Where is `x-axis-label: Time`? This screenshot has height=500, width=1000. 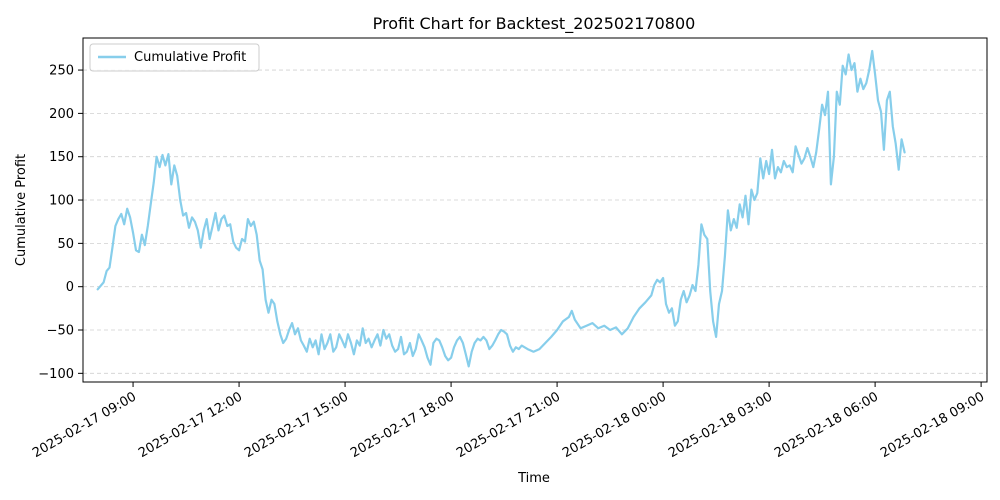
x-axis-label: Time is located at coordinates (533, 478).